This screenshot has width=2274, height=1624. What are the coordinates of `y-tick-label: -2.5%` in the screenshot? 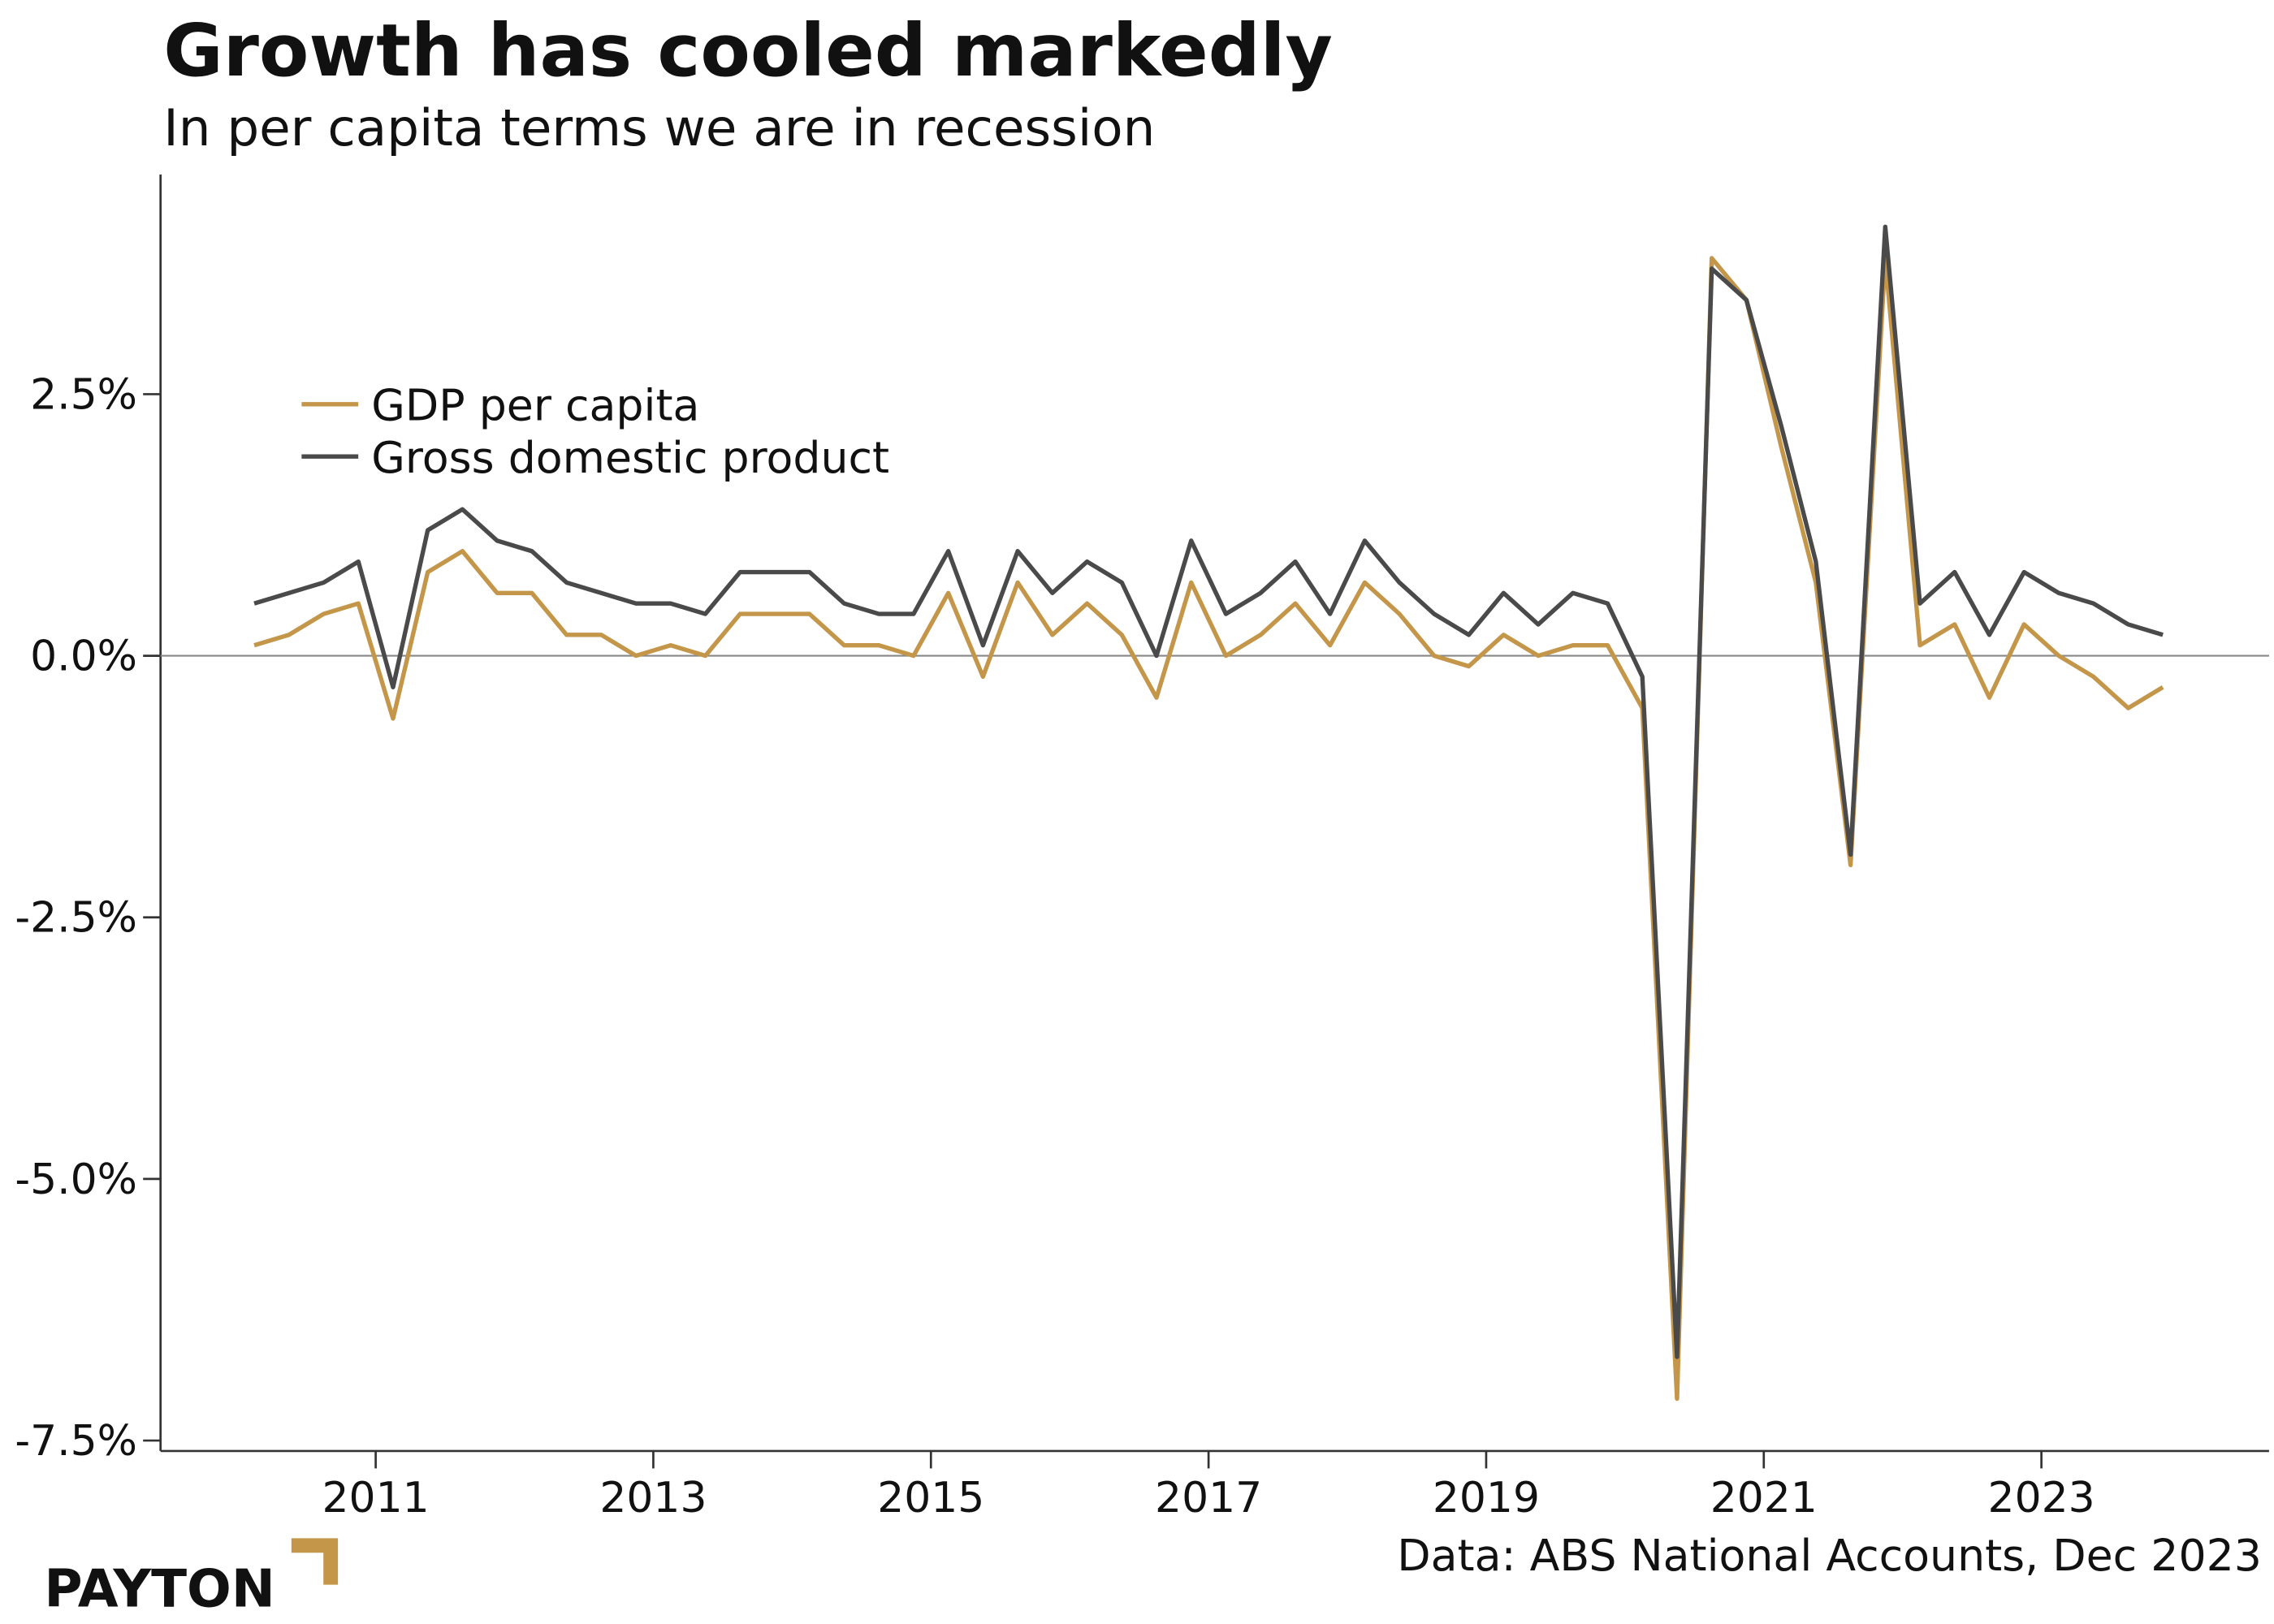 It's located at (76, 919).